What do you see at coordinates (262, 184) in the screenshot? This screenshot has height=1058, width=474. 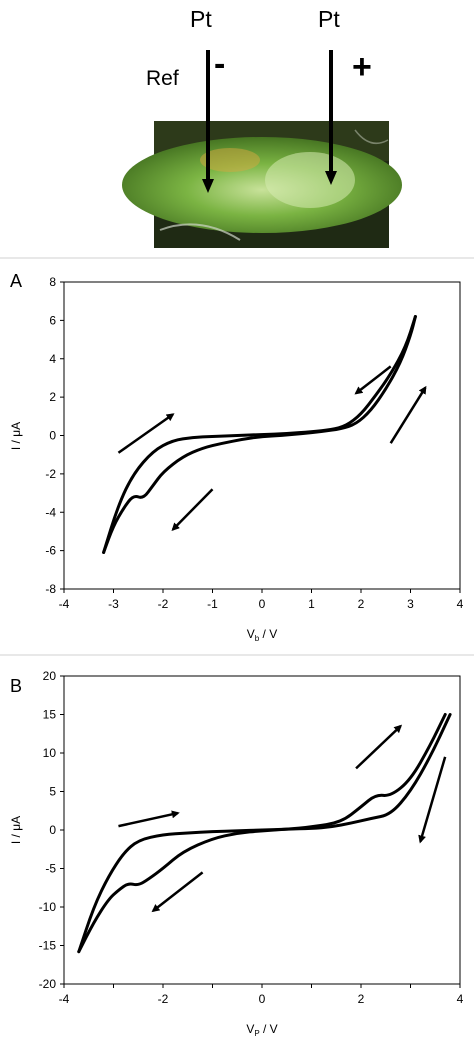 I see `stem-photo` at bounding box center [262, 184].